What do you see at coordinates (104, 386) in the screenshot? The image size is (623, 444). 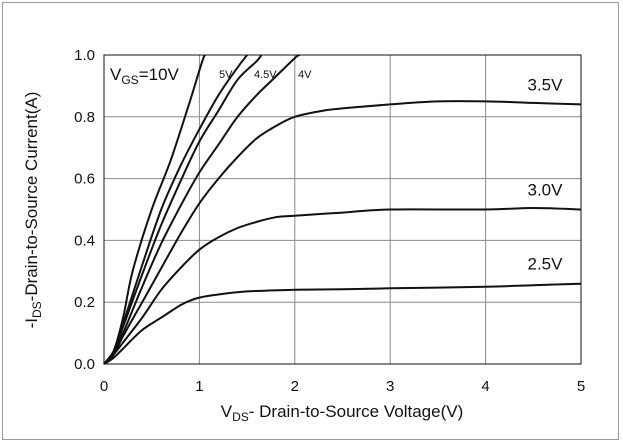 I see `x-tick-label: 0` at bounding box center [104, 386].